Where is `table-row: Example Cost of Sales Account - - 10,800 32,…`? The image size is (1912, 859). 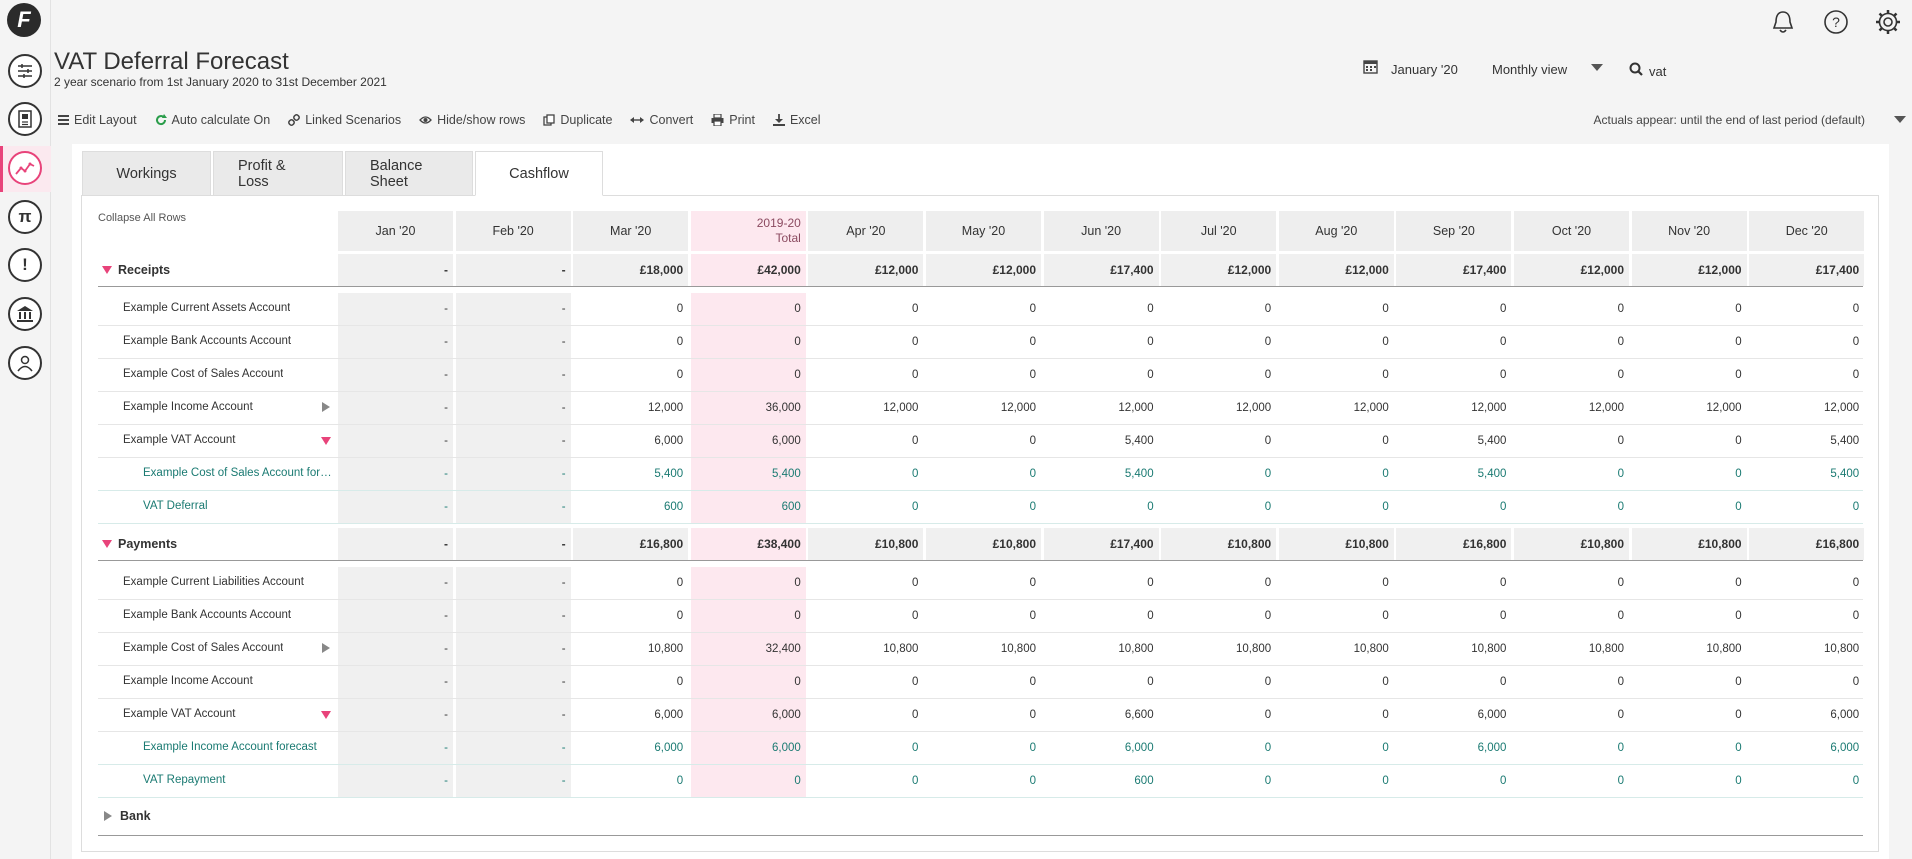 table-row: Example Cost of Sales Account - - 10,800 32,… is located at coordinates (980, 649).